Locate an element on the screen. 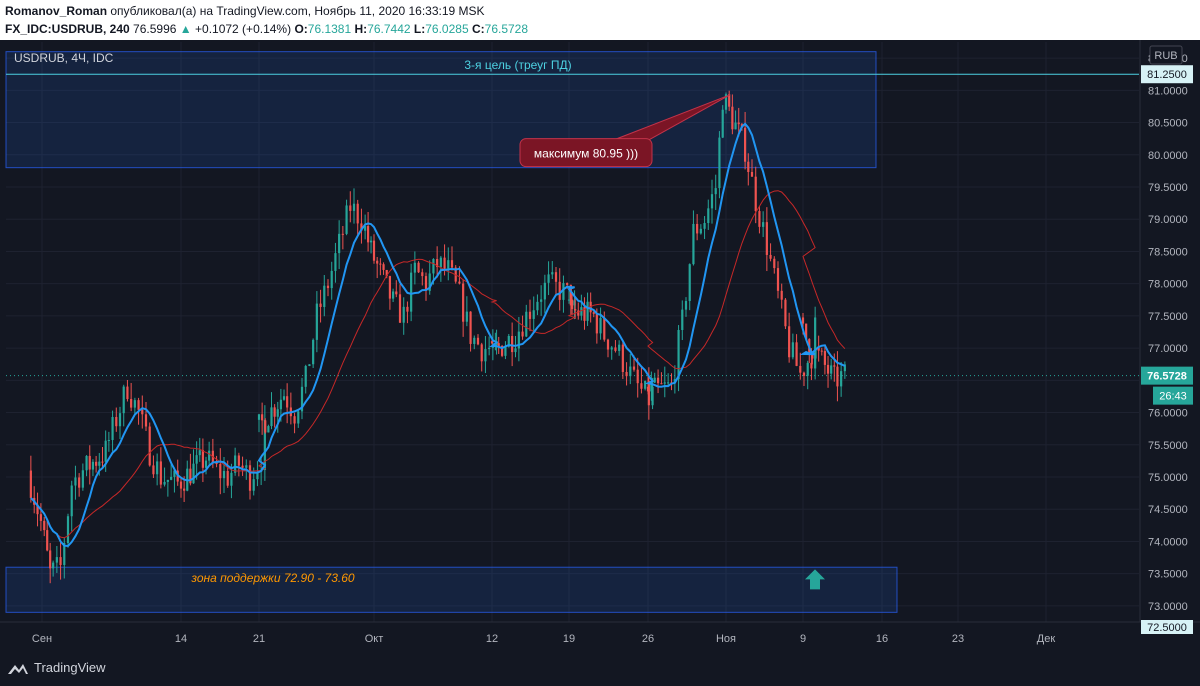 This screenshot has height=686, width=1200. x-tick-label: 26 is located at coordinates (648, 639).